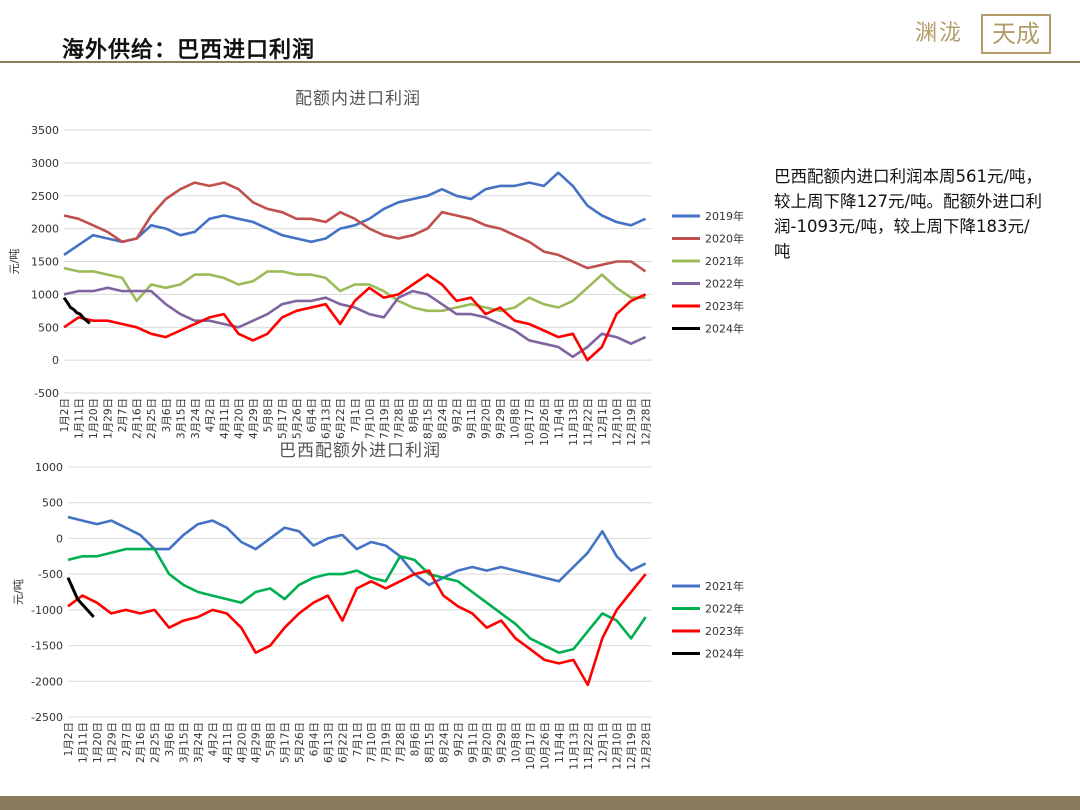 The image size is (1080, 810). I want to click on header-divider, so click(540, 62).